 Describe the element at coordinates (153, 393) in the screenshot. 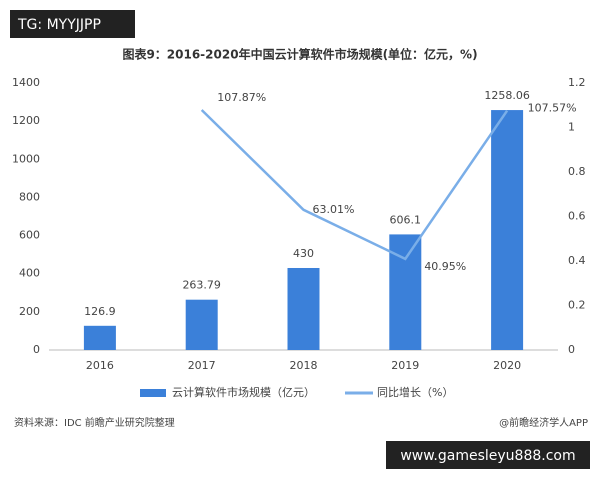

I see `legend-key` at that location.